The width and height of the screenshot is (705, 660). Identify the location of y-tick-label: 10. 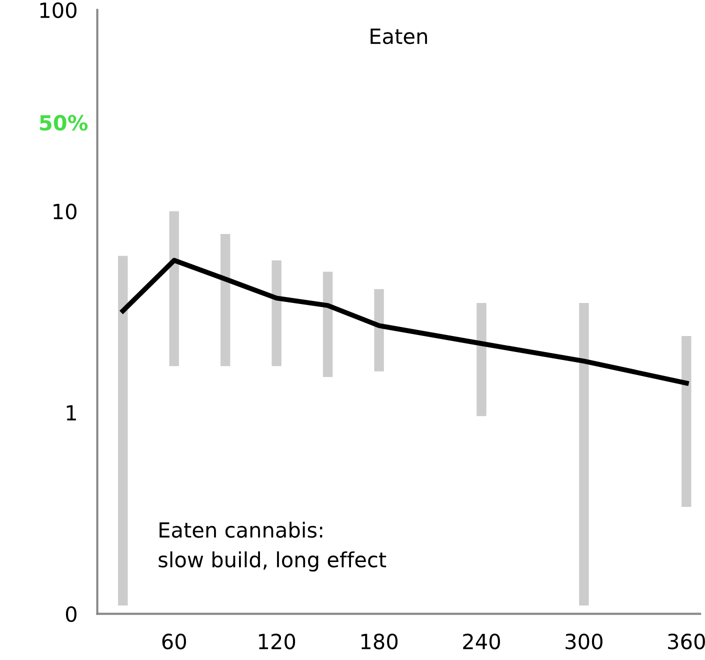
(65, 212).